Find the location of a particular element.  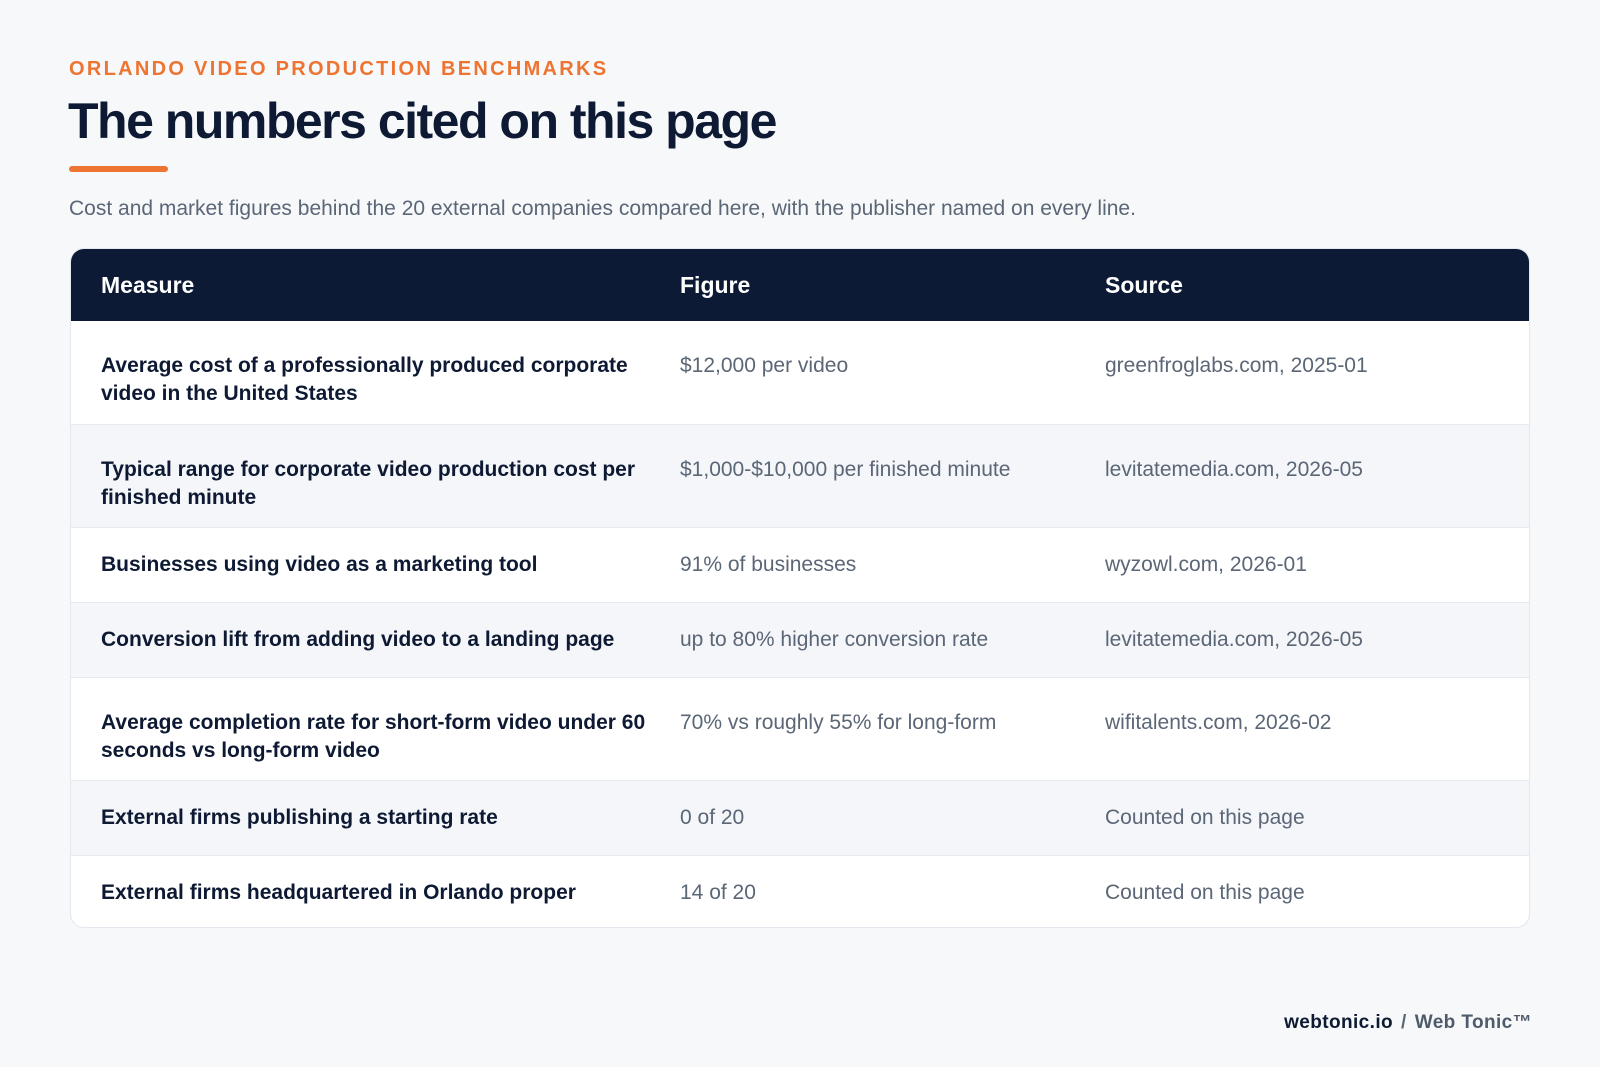

figure-cell: up to 80% higher conversion rate is located at coordinates (834, 639).